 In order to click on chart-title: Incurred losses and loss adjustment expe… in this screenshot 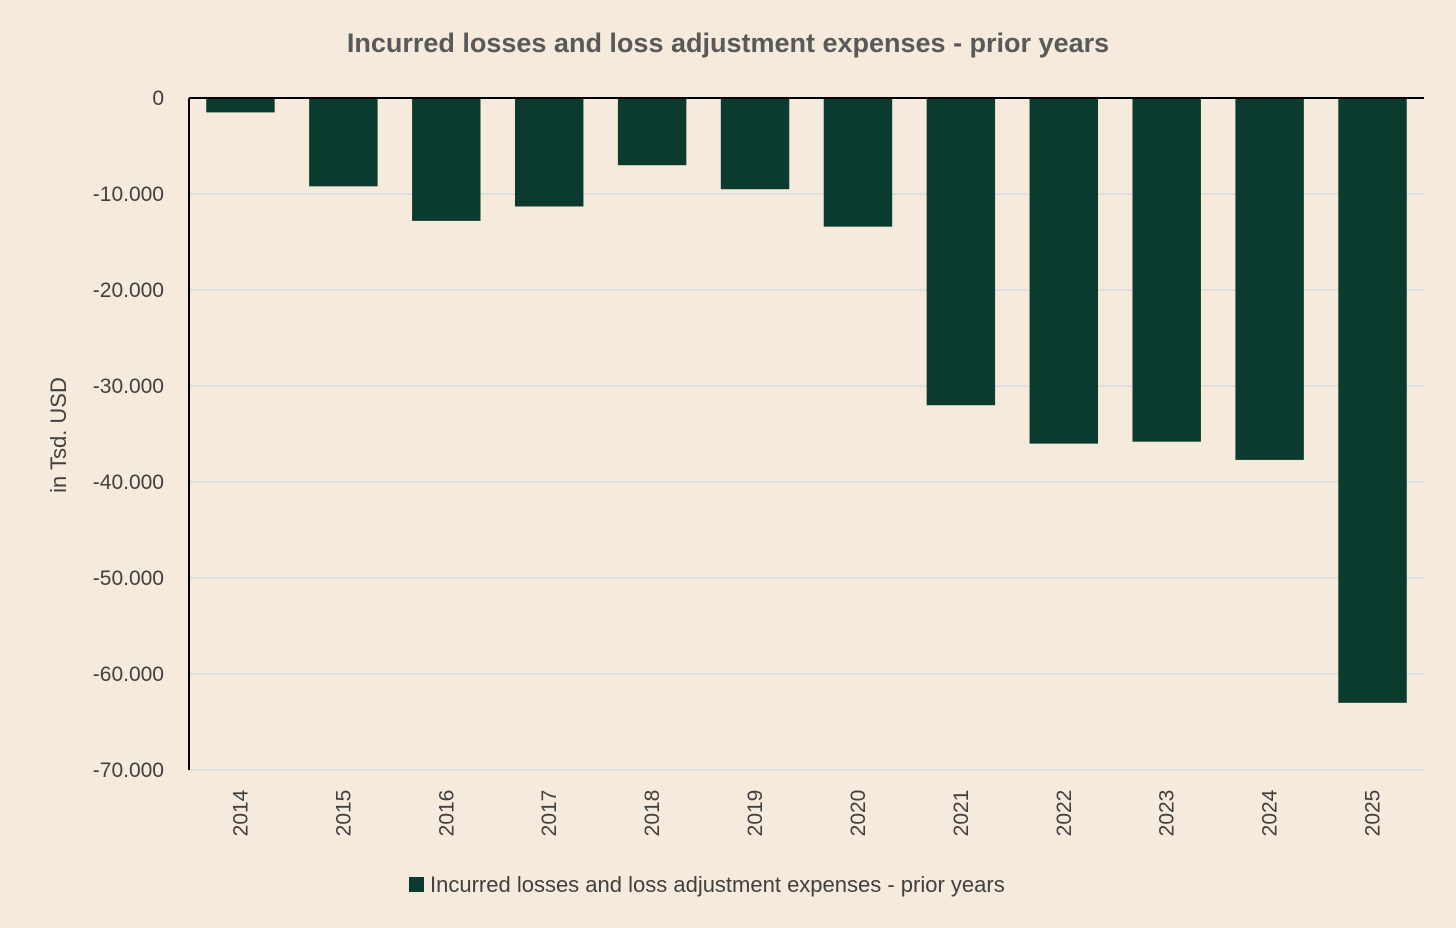, I will do `click(728, 43)`.